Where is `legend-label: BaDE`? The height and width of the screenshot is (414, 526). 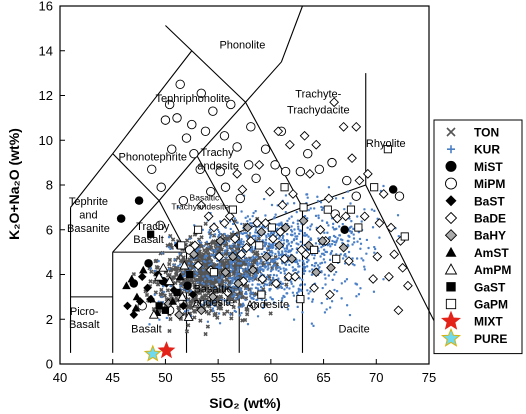 legend-label: BaDE is located at coordinates (490, 219).